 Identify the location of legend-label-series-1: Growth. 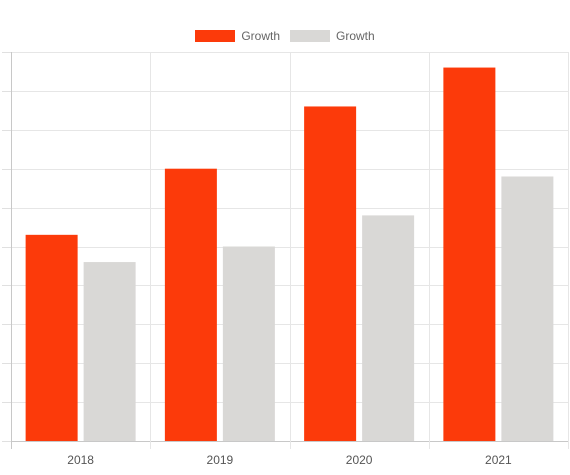
(260, 36).